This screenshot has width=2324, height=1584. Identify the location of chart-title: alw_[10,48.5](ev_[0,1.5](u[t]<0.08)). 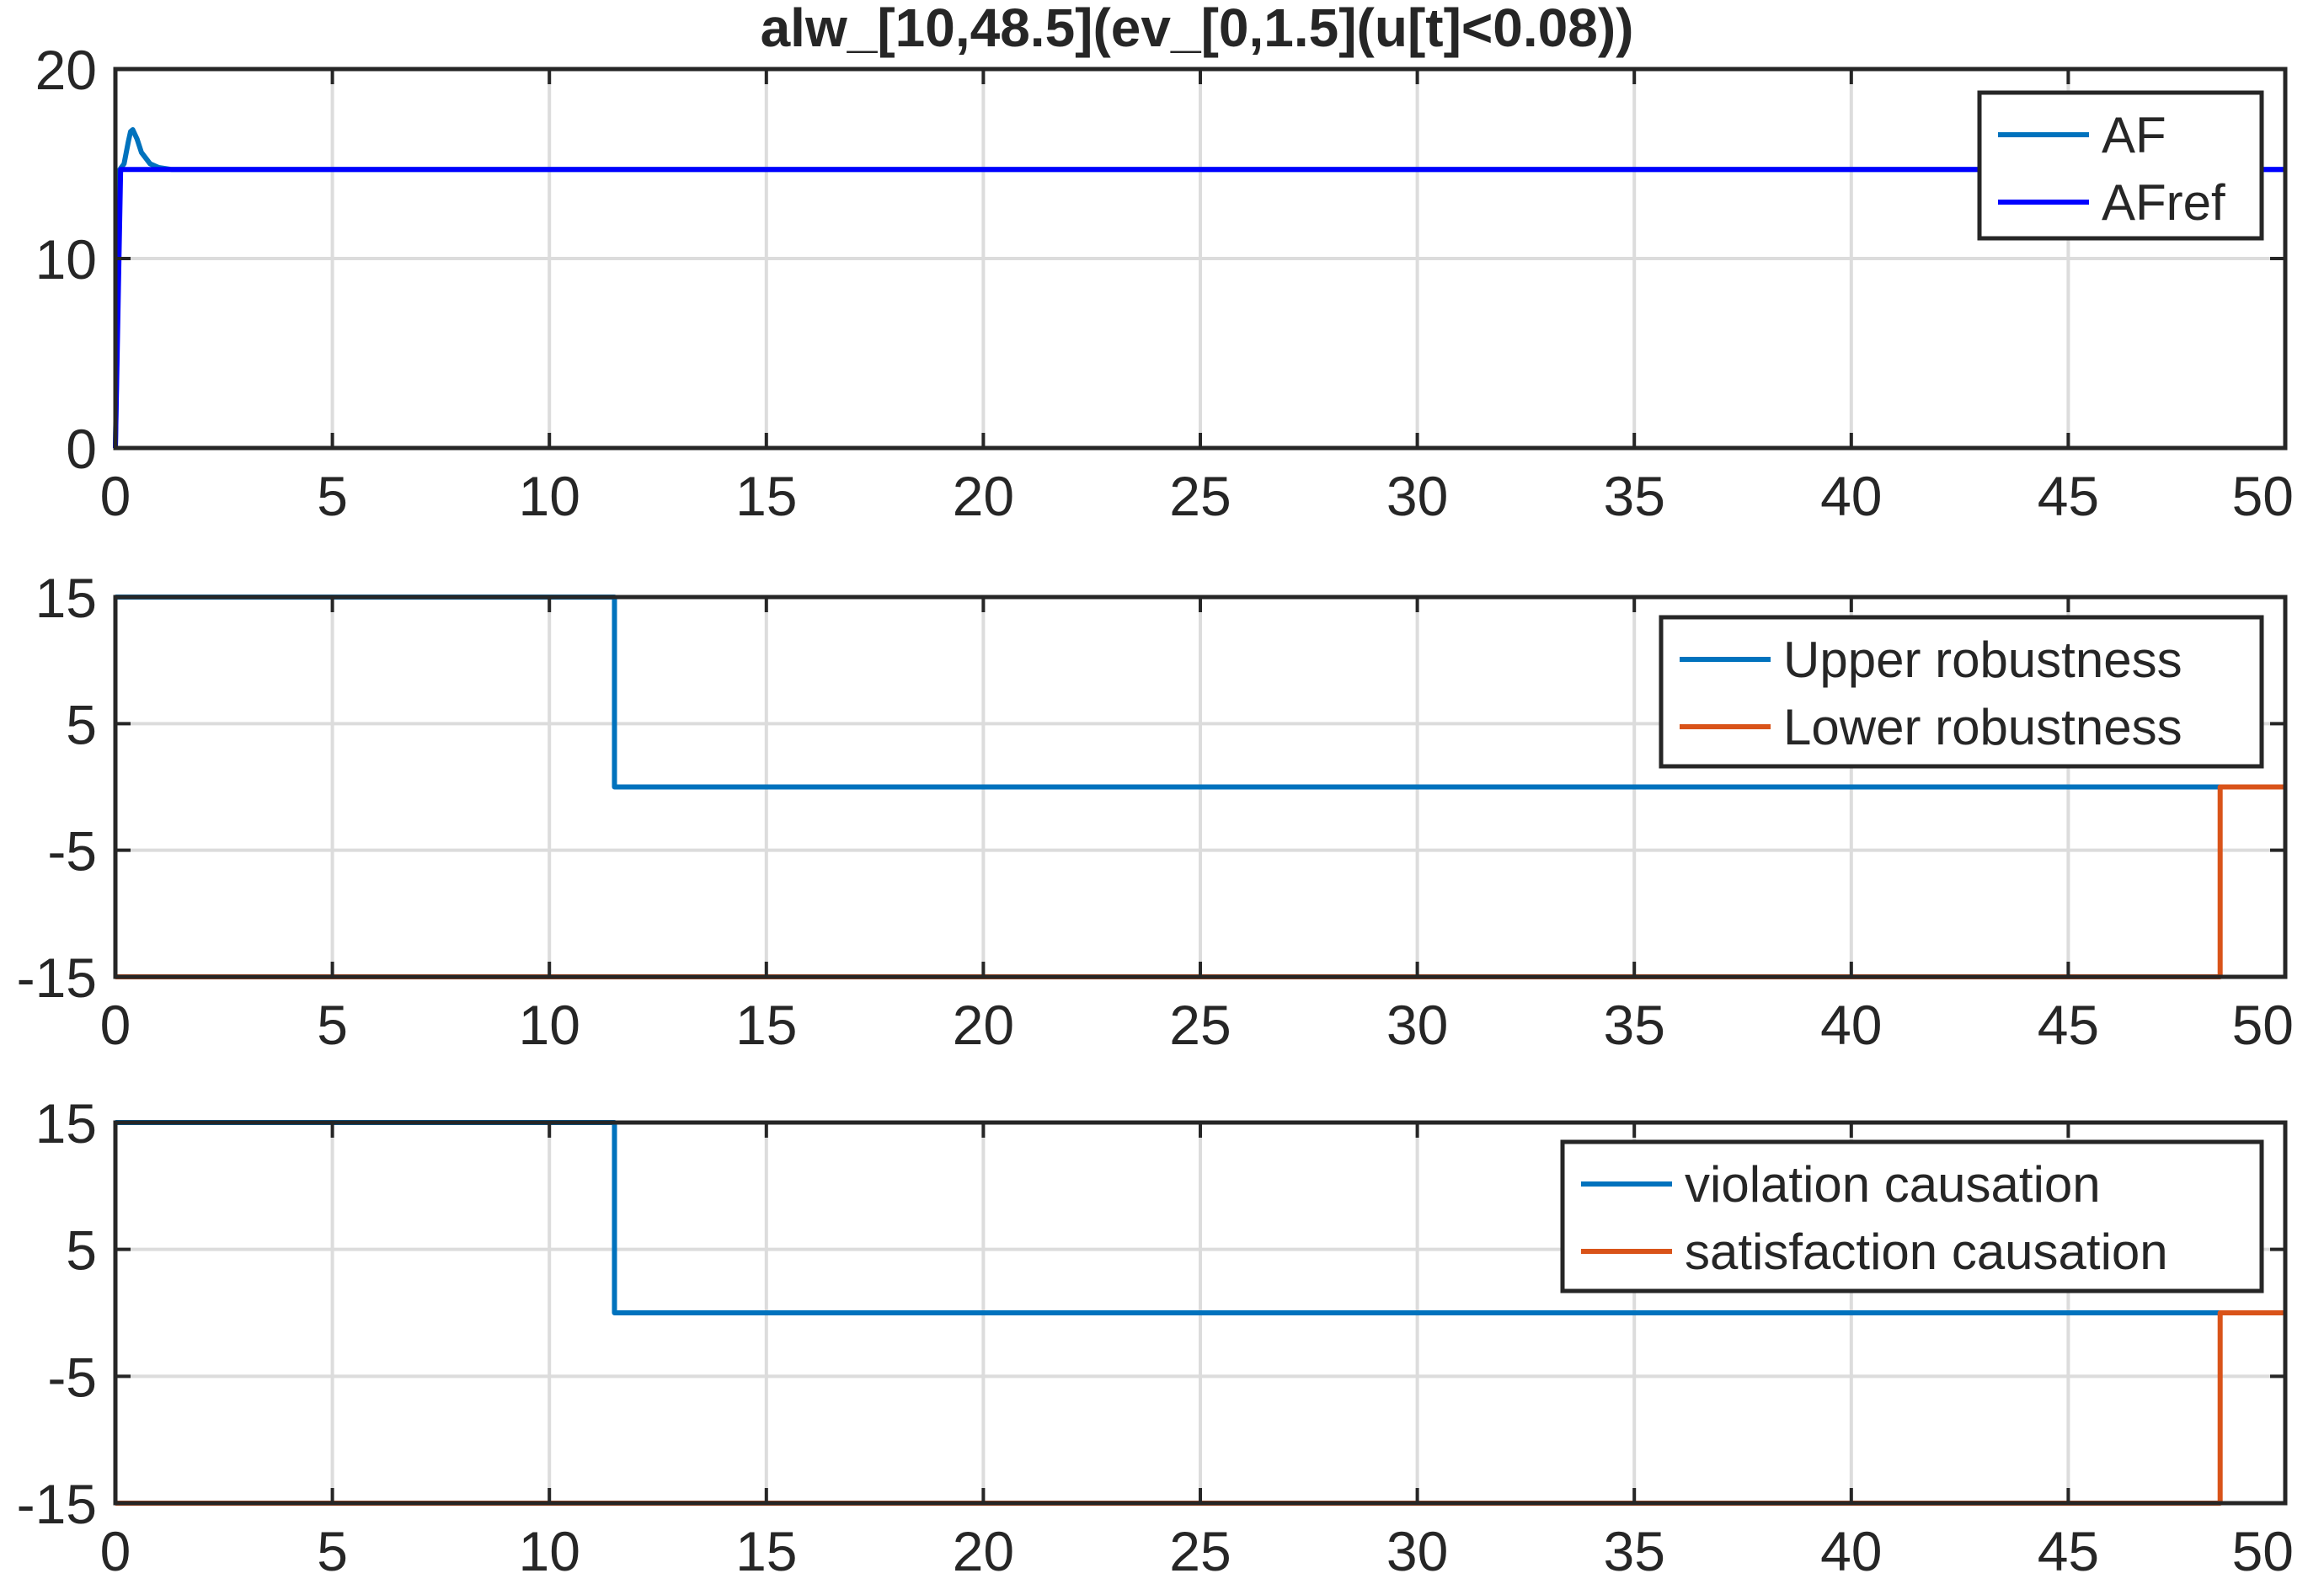
(1197, 29).